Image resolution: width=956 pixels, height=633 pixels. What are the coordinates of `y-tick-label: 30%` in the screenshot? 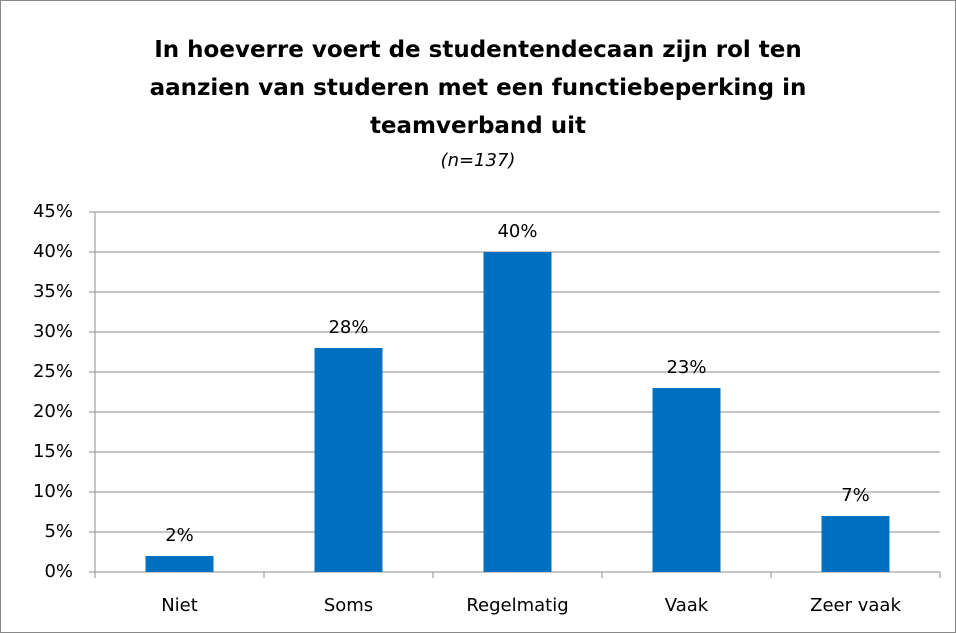 It's located at (53, 331).